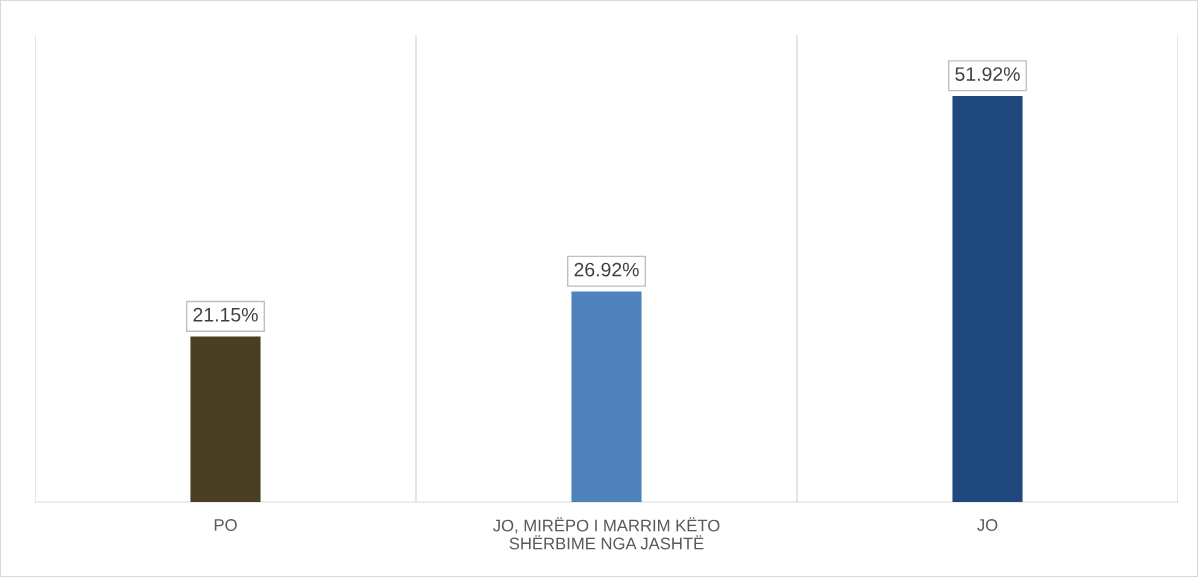  Describe the element at coordinates (987, 74) in the screenshot. I see `data-label: 51.92%` at that location.